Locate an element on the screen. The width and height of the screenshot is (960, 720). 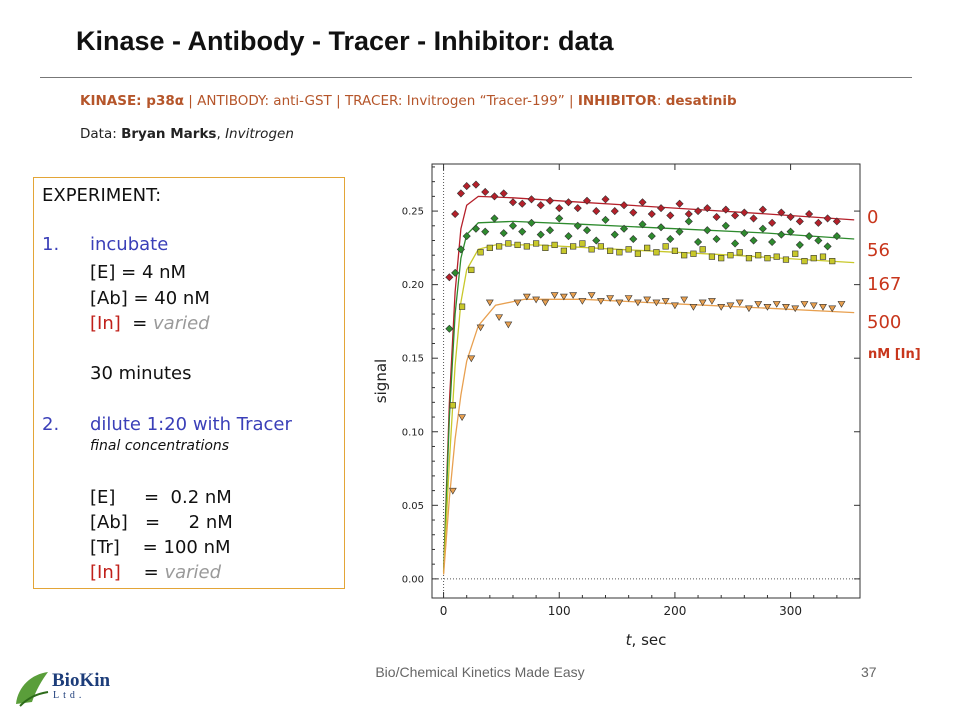
biokin-leaf-icon is located at coordinates (32, 689).